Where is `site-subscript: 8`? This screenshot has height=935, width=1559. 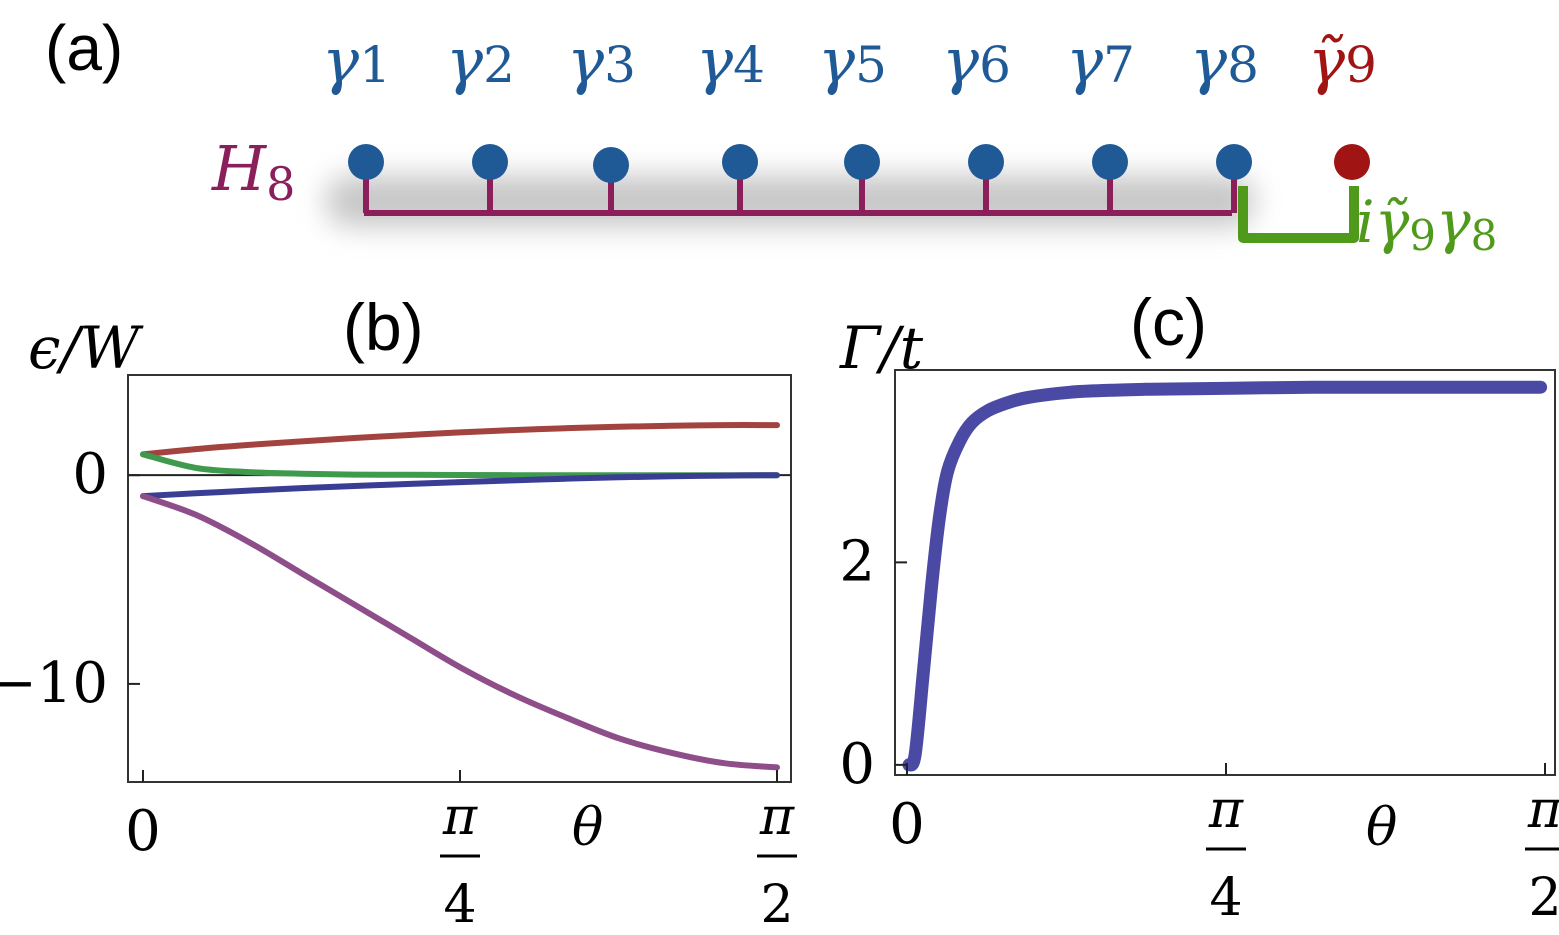
site-subscript: 8 is located at coordinates (1243, 65).